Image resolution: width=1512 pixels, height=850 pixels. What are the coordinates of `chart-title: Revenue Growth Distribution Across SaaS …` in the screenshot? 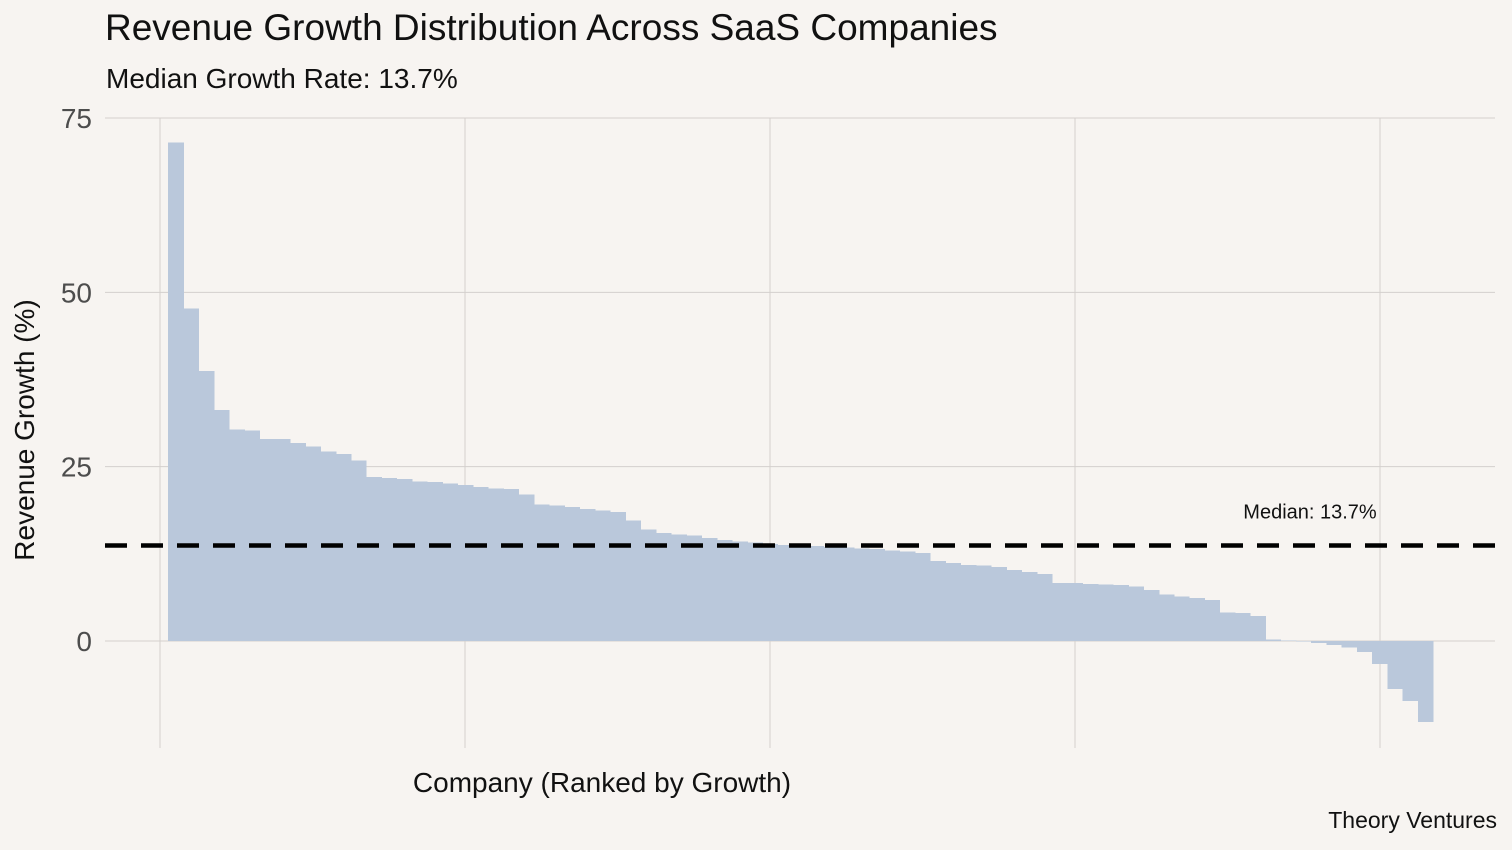 It's located at (551, 27).